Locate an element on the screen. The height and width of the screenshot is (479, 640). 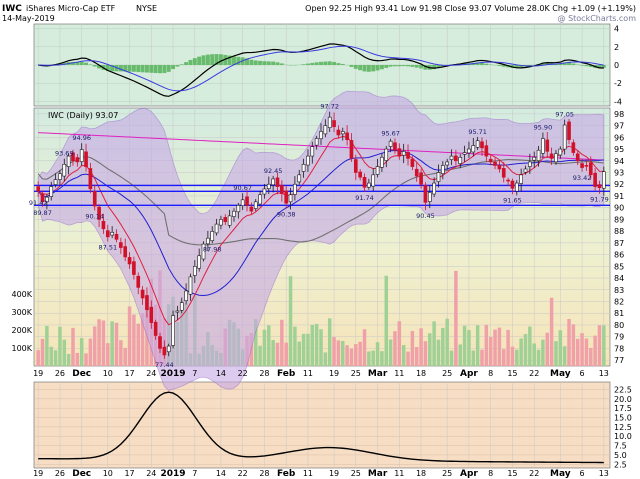
price-y-tick: 88 is located at coordinates (619, 231).